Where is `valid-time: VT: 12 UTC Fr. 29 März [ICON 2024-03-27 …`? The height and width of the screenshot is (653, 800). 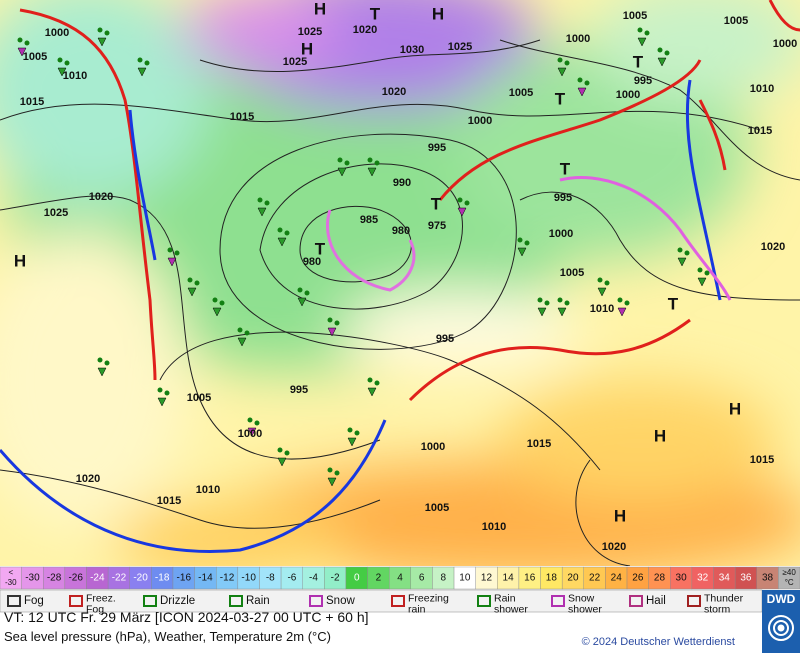
valid-time: VT: 12 UTC Fr. 29 März [ICON 2024-03-27 … is located at coordinates (186, 617).